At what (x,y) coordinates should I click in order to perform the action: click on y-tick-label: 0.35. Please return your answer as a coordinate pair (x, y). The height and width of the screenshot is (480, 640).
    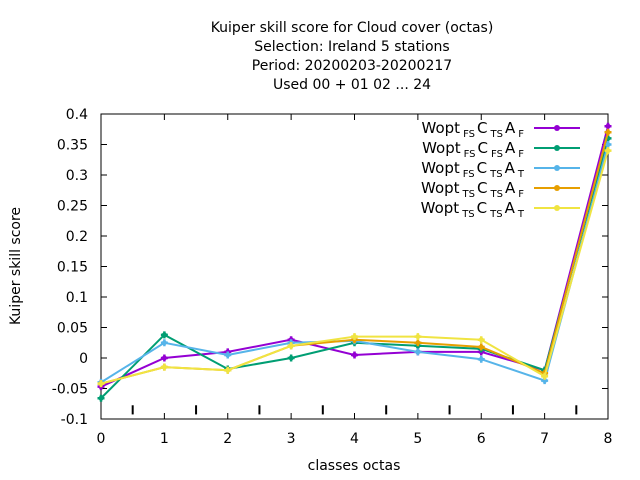
    Looking at the image, I should click on (72, 146).